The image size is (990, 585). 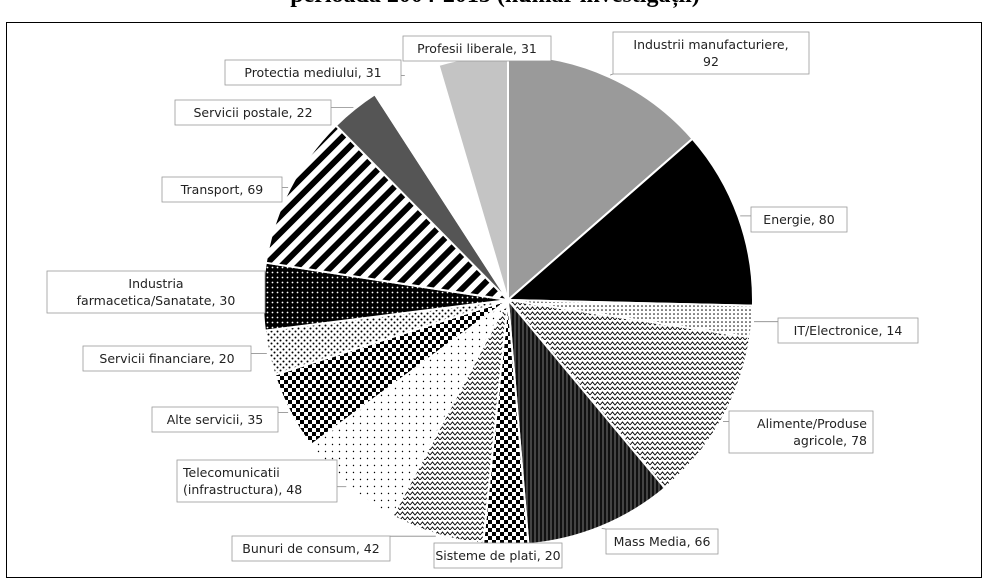 I want to click on slice-label-7: Bunuri de consum, 42, so click(x=311, y=548).